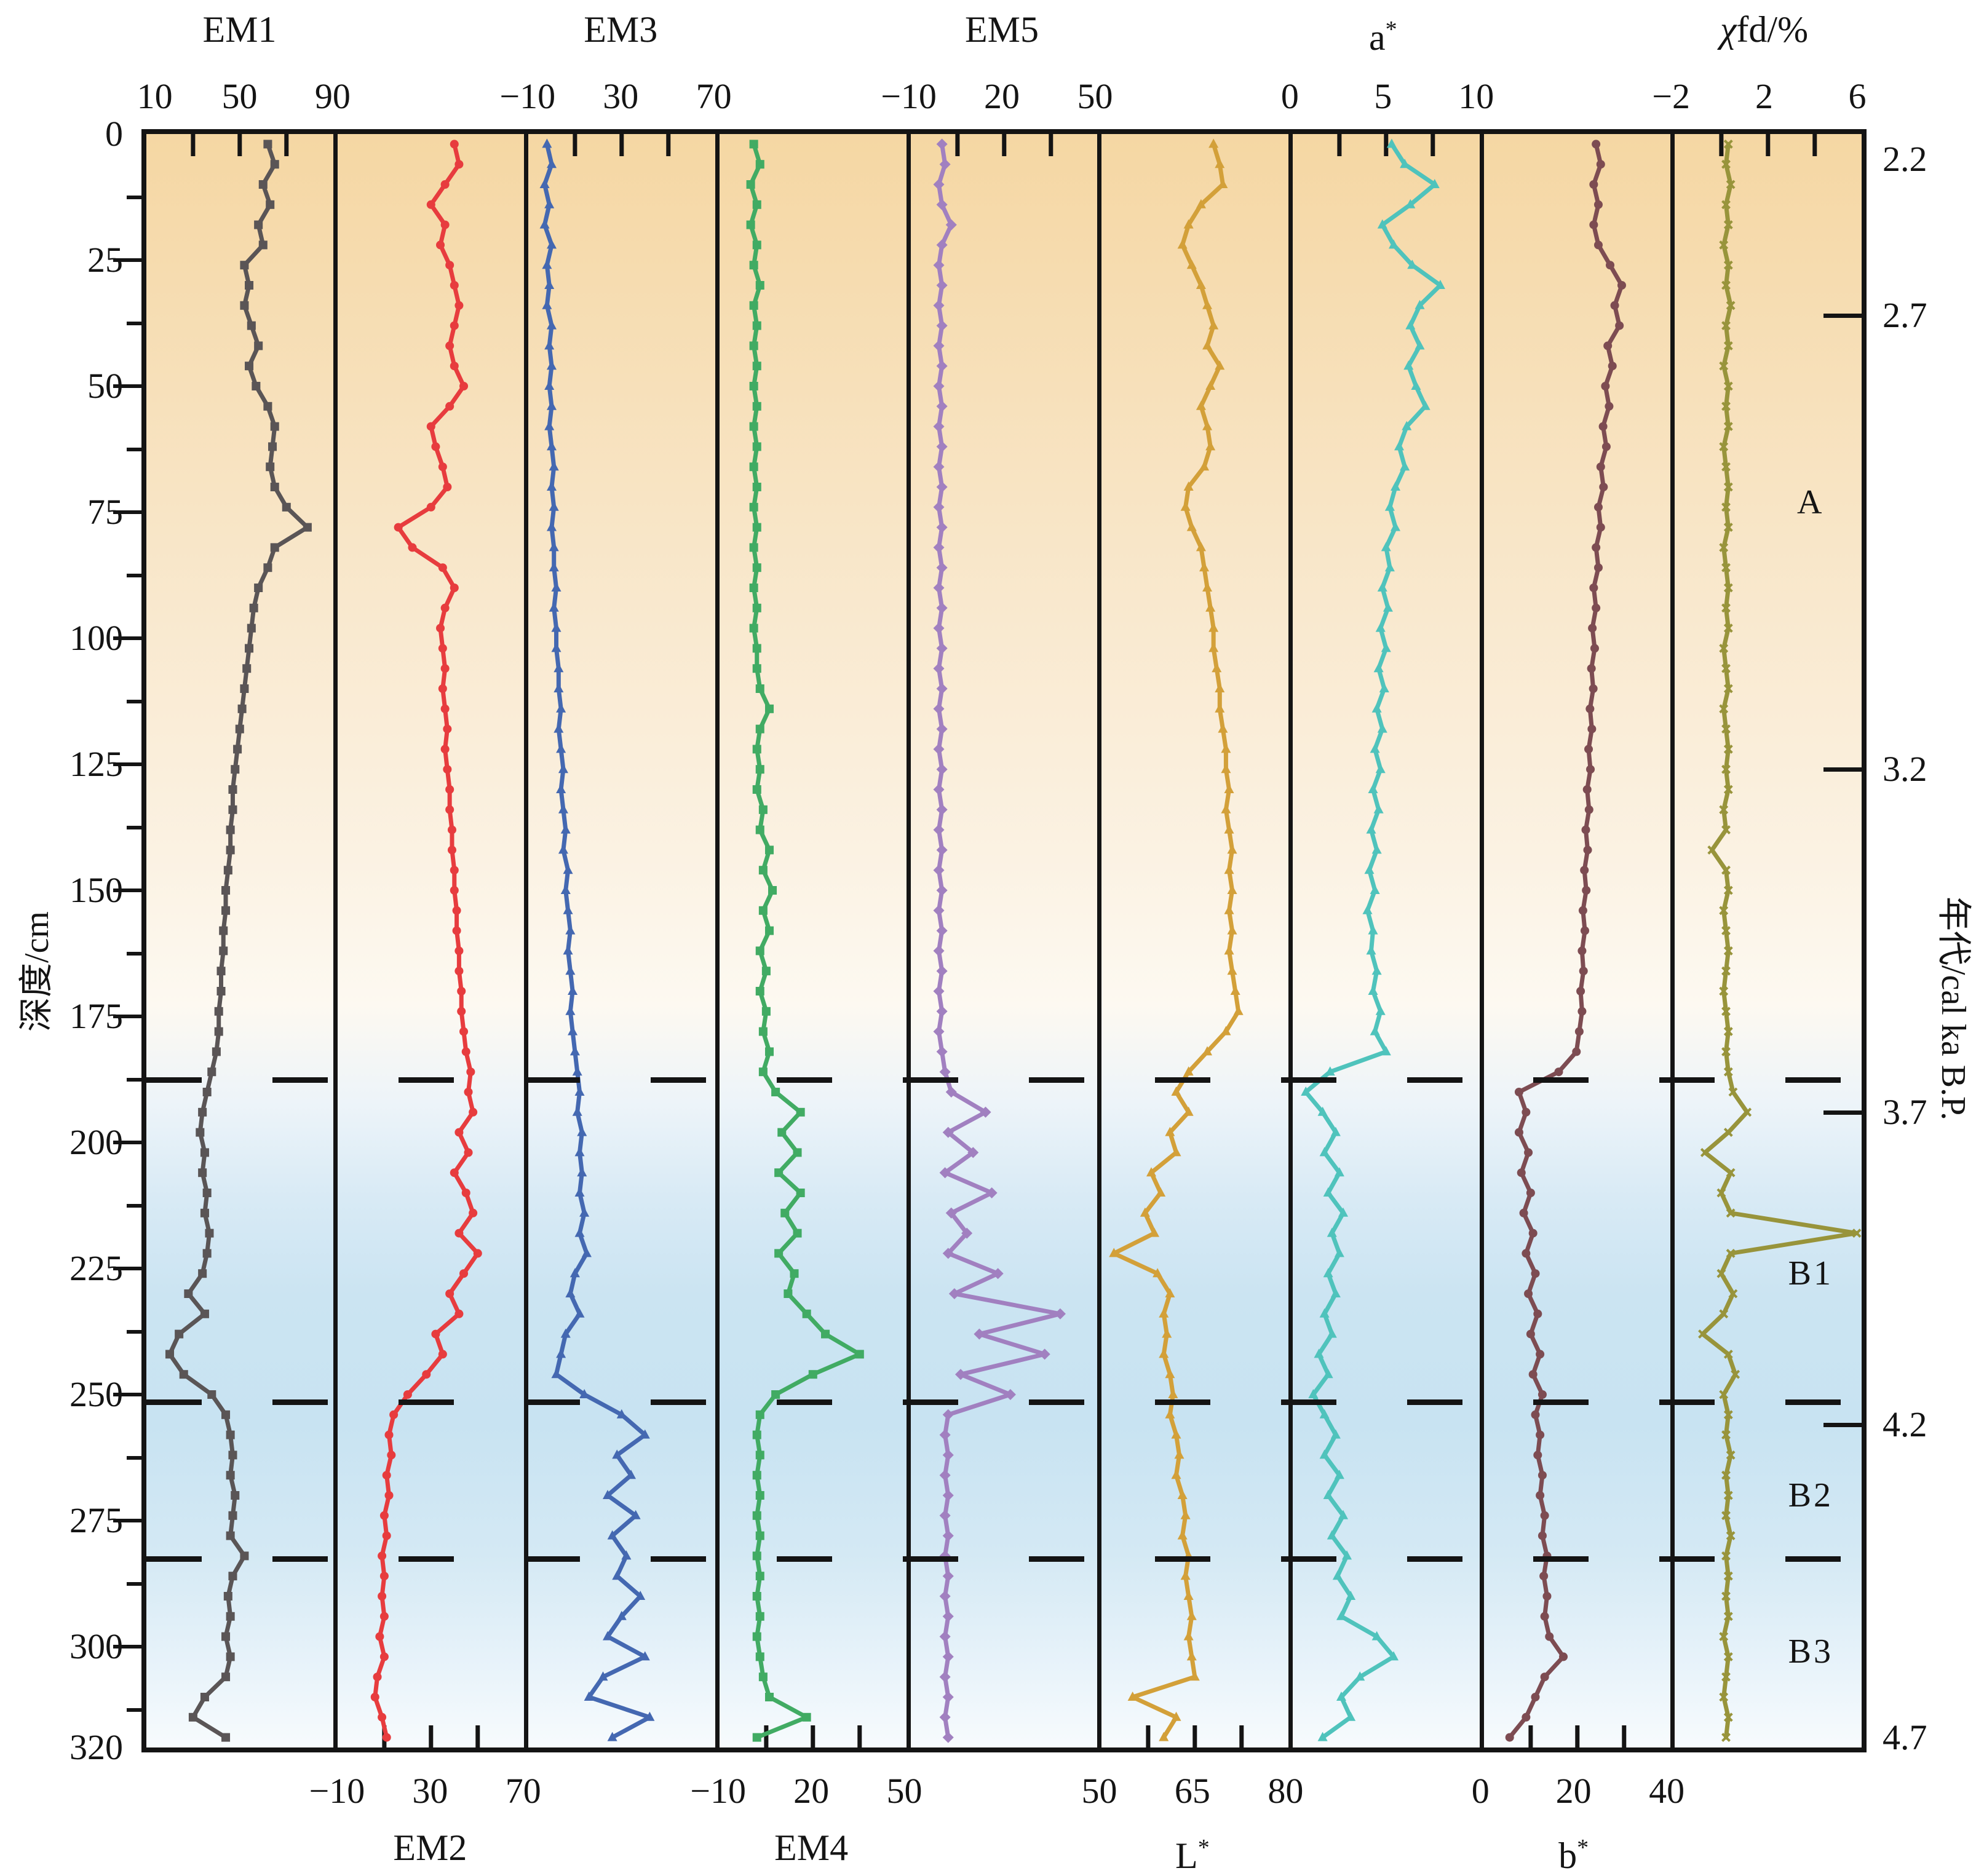  What do you see at coordinates (433, 940) in the screenshot?
I see `panel-EM2` at bounding box center [433, 940].